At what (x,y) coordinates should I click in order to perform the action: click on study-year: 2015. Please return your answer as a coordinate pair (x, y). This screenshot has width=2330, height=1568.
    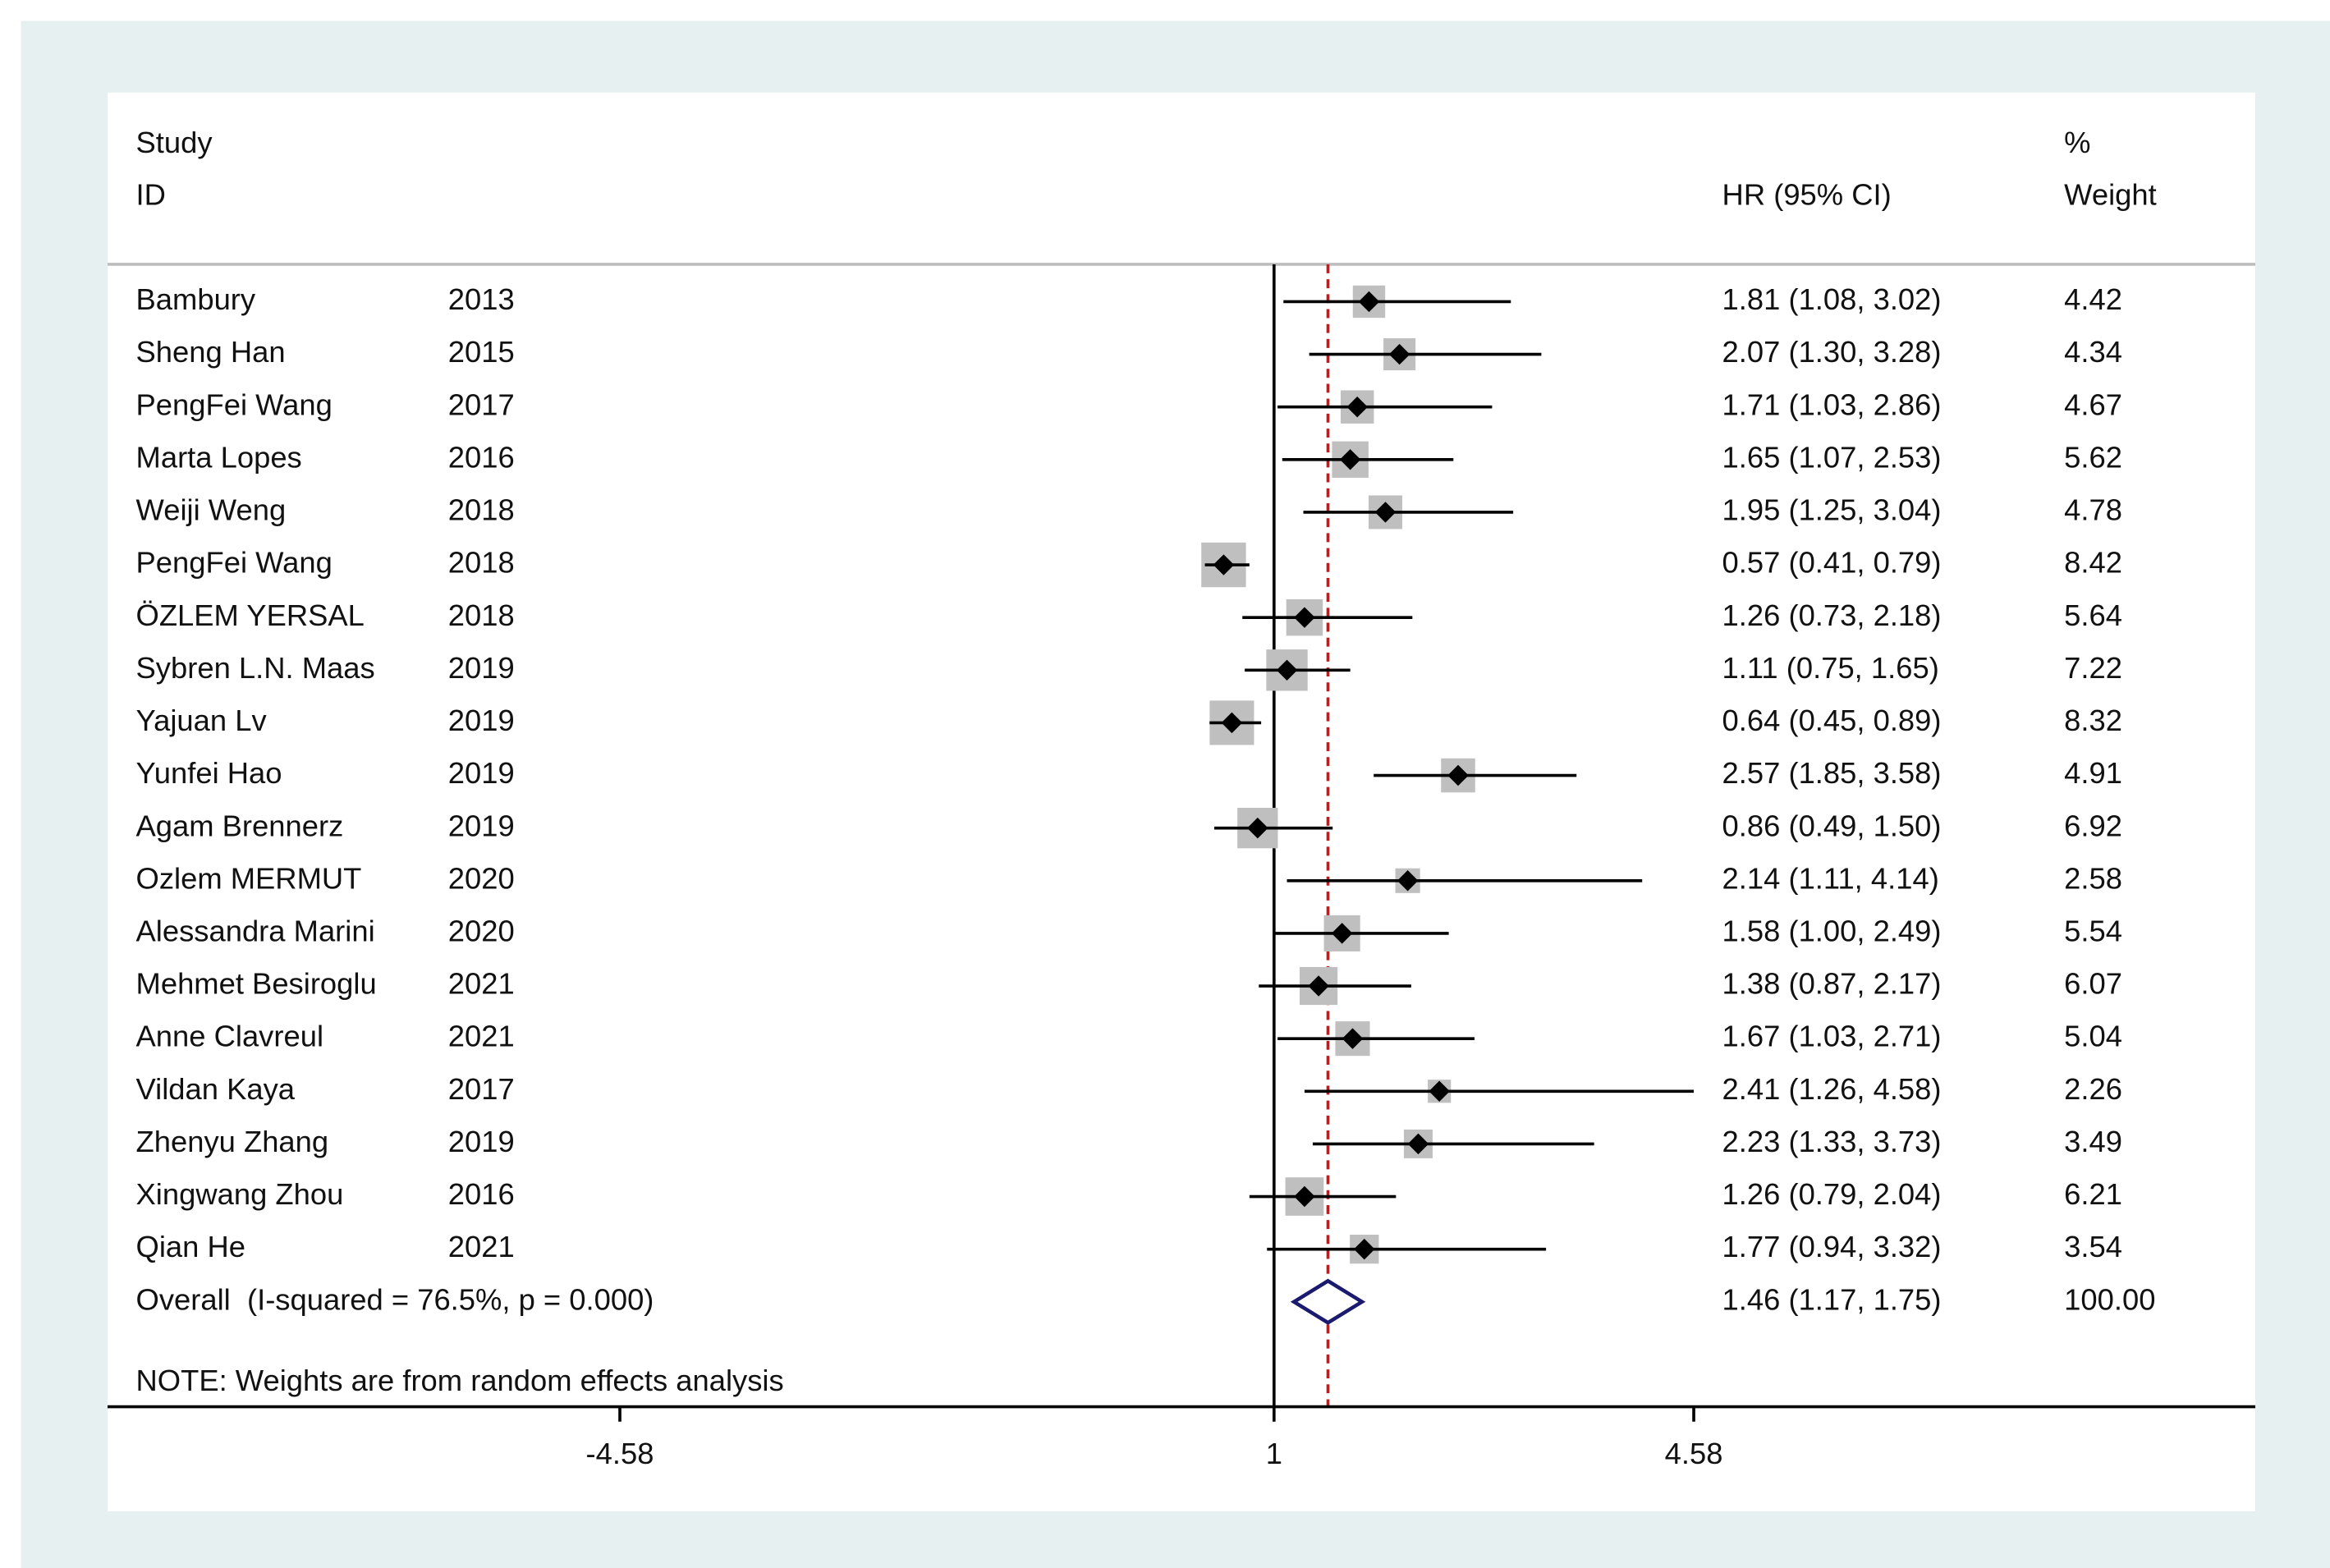
    Looking at the image, I should click on (481, 352).